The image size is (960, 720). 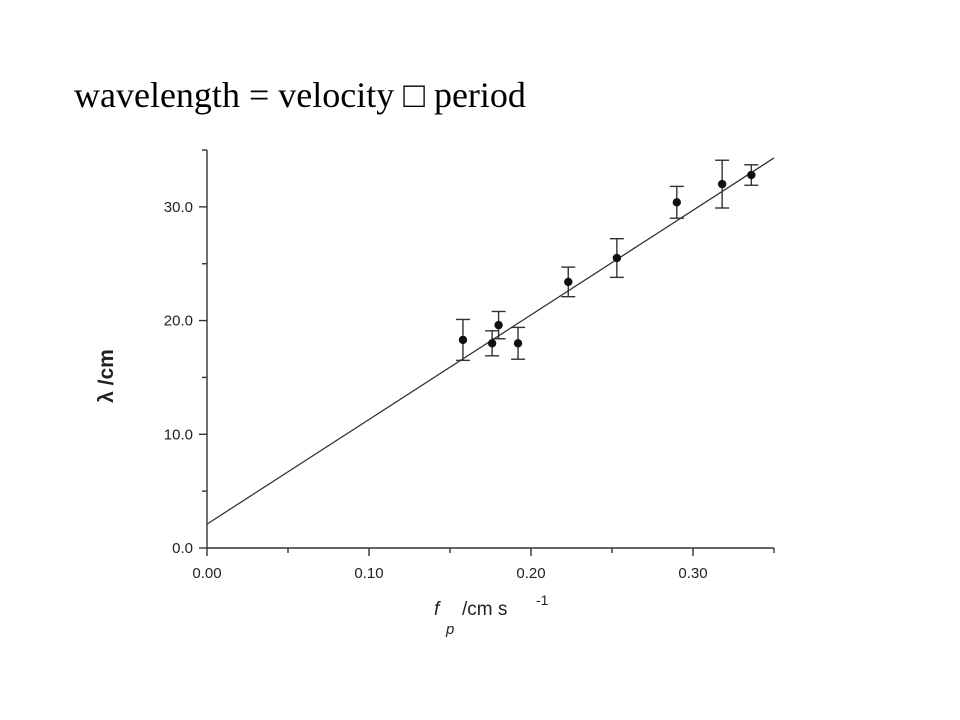 What do you see at coordinates (542, 600) in the screenshot?
I see `x-axis-label-exponent: -1` at bounding box center [542, 600].